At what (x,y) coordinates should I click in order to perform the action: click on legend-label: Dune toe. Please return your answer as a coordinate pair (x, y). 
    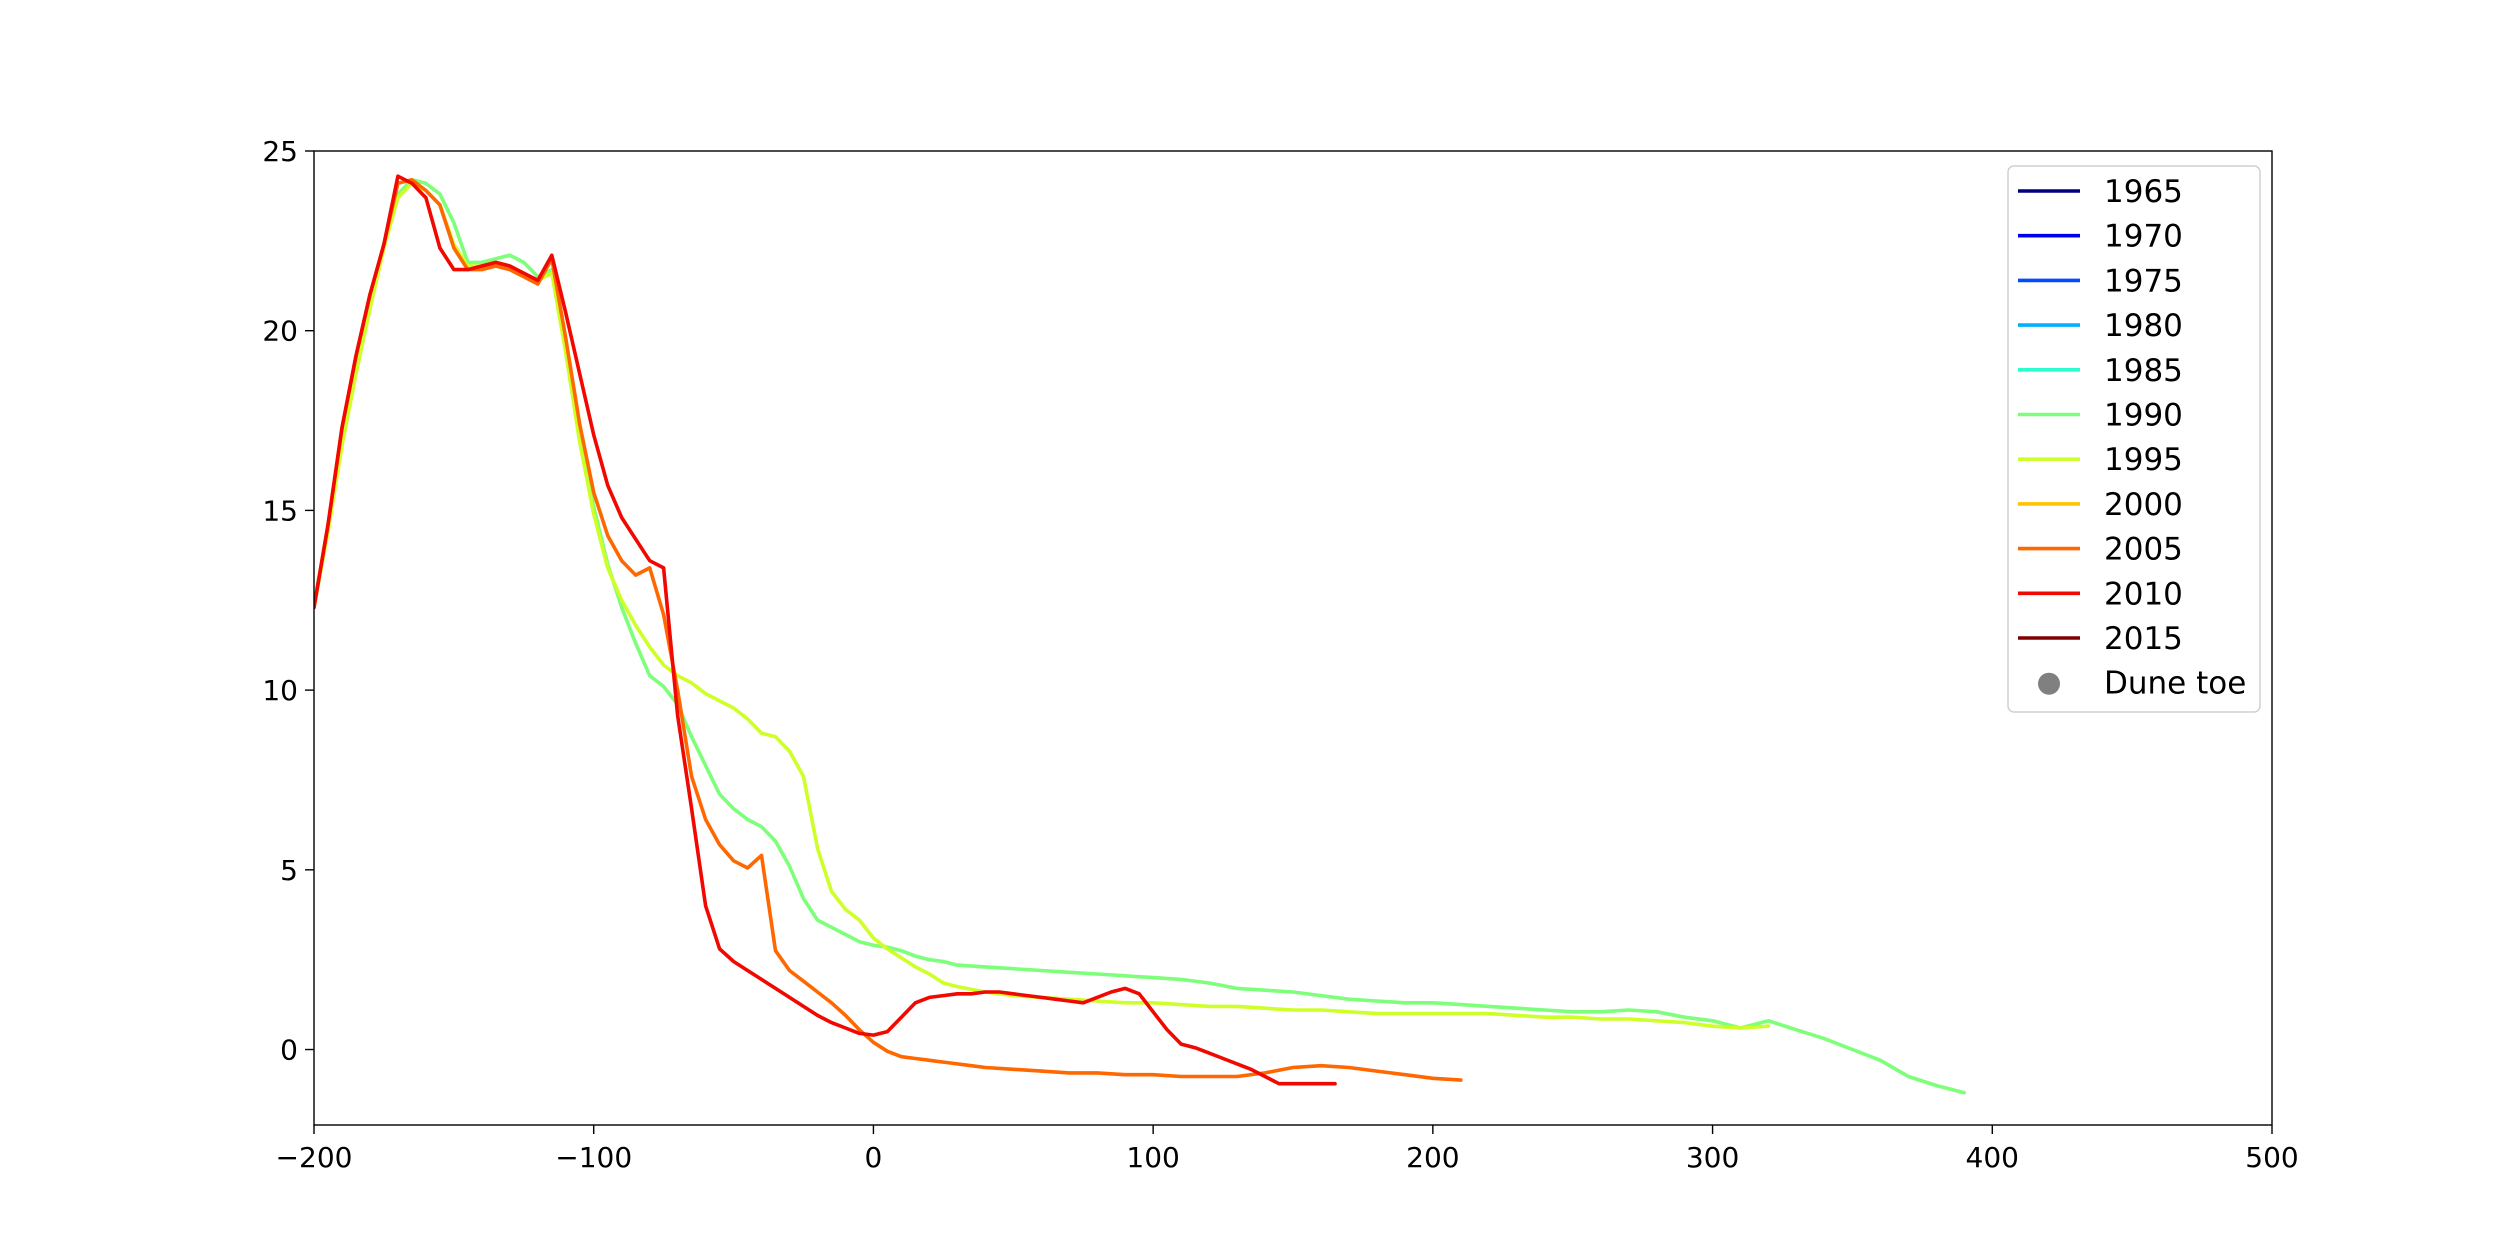
    Looking at the image, I should click on (2175, 684).